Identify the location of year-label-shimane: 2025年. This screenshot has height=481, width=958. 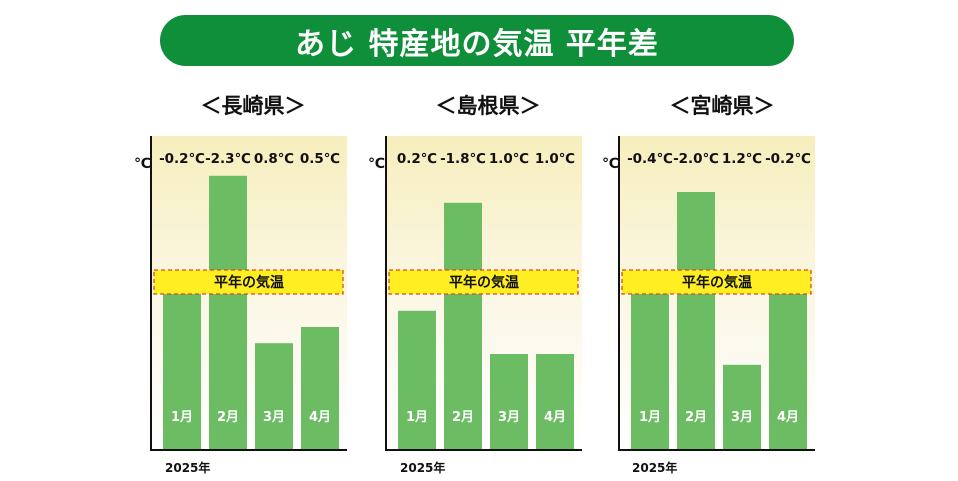
(423, 468).